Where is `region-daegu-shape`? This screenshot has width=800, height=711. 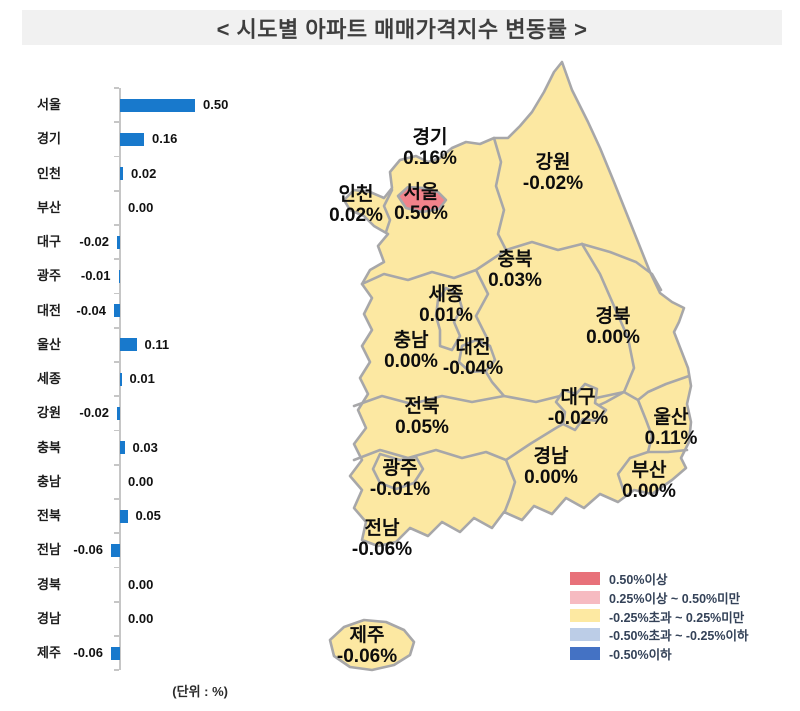
region-daegu-shape is located at coordinates (581, 407).